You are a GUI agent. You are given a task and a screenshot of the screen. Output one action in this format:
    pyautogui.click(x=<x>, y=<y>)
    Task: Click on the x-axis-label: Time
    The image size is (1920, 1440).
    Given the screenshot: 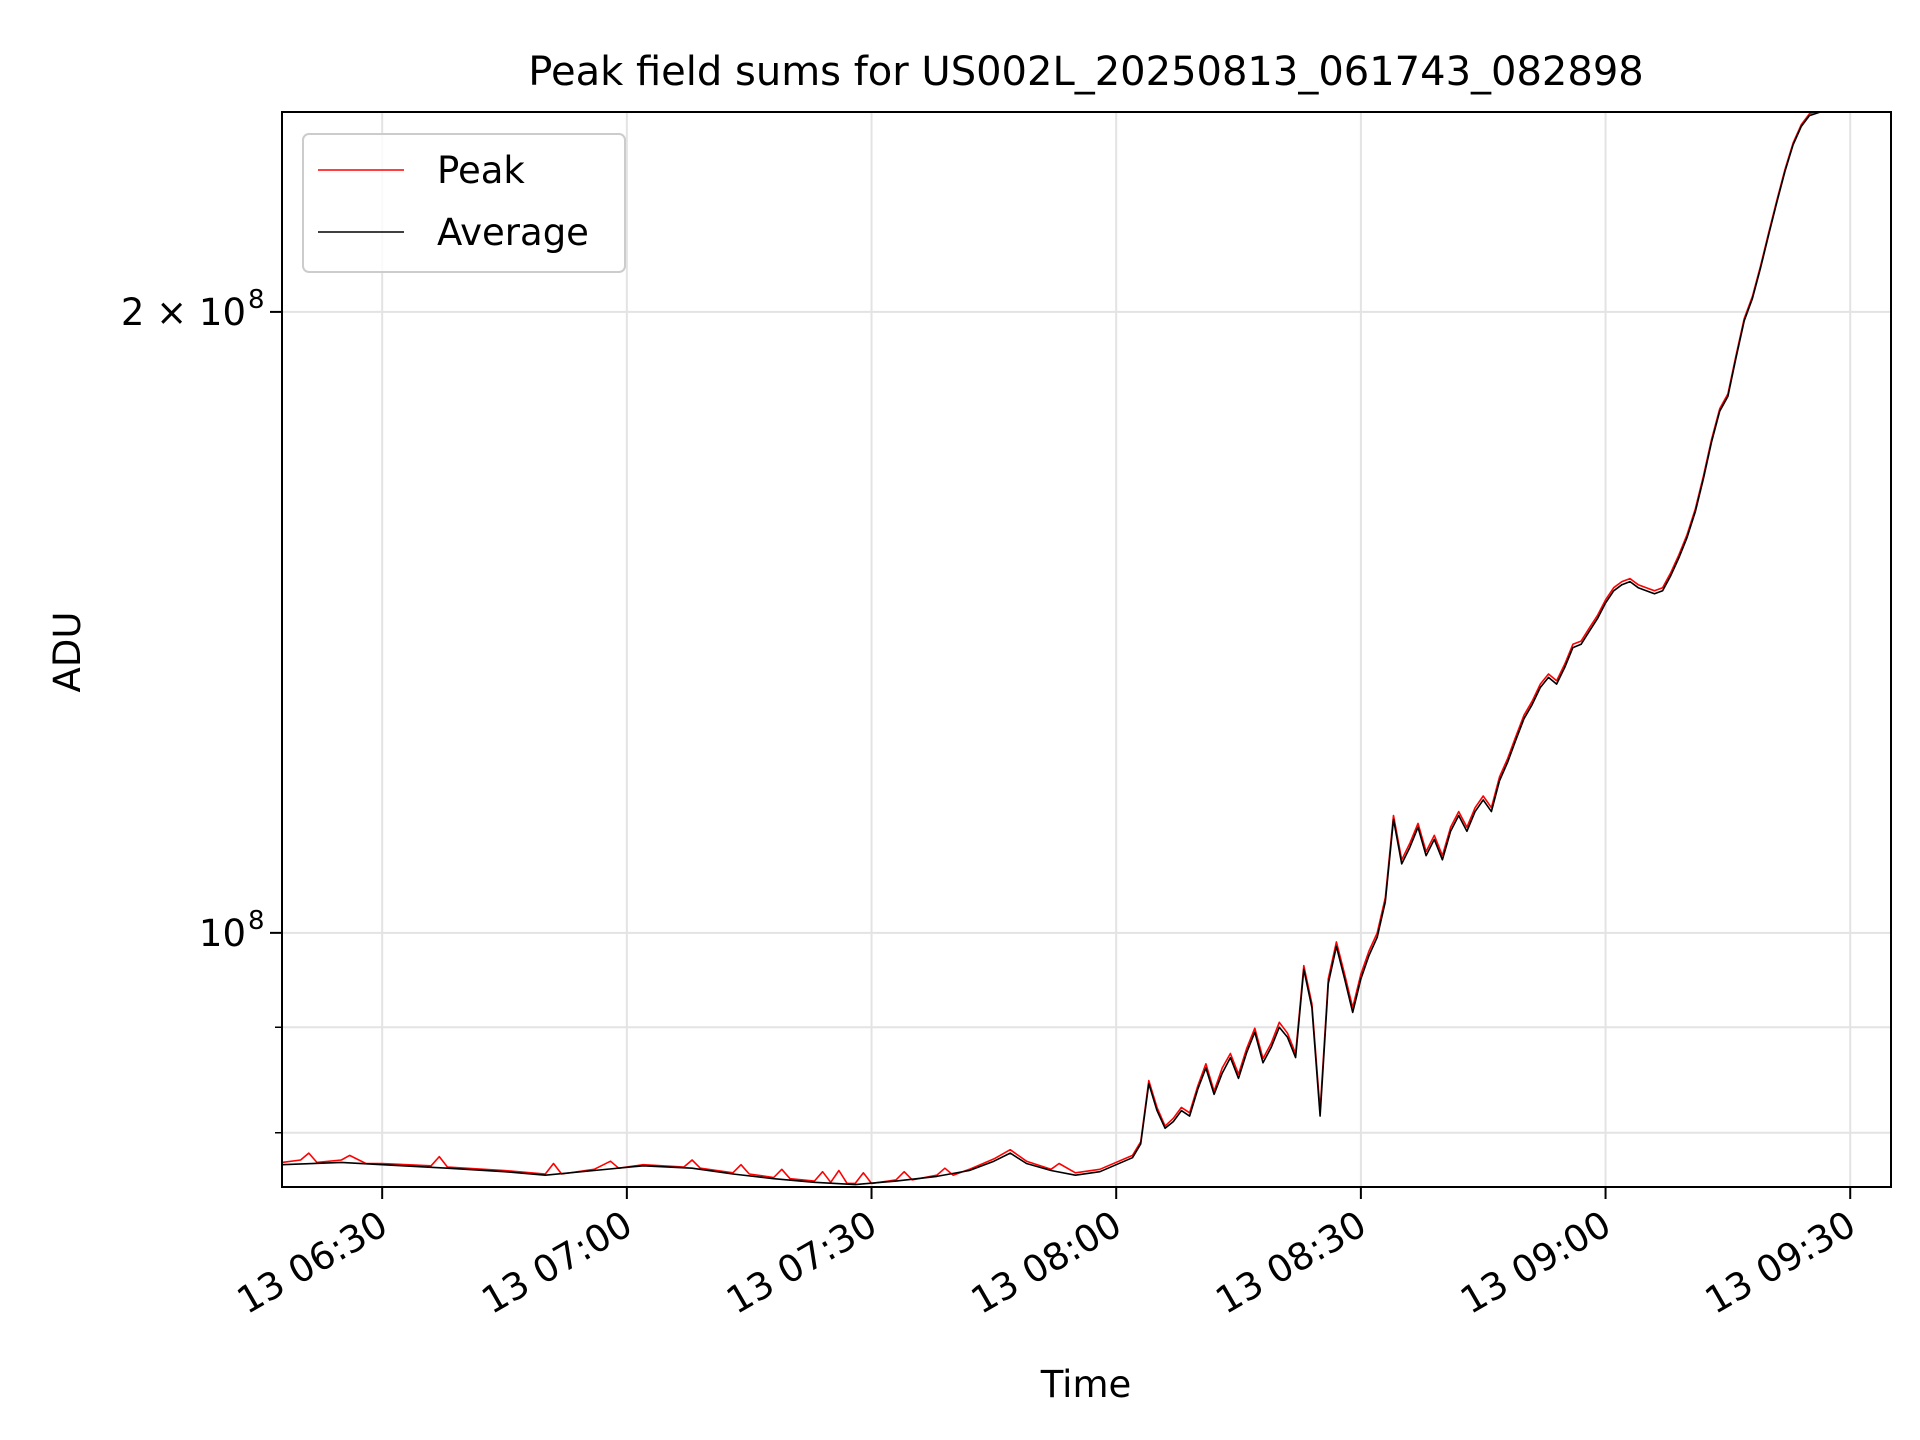 What is the action you would take?
    pyautogui.click(x=1086, y=1384)
    